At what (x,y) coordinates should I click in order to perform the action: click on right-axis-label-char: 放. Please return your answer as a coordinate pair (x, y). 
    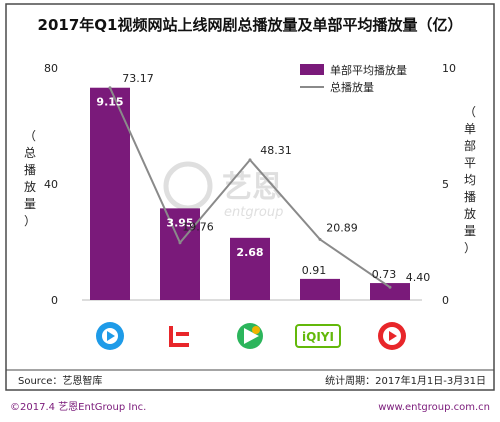
    Looking at the image, I should click on (470, 213).